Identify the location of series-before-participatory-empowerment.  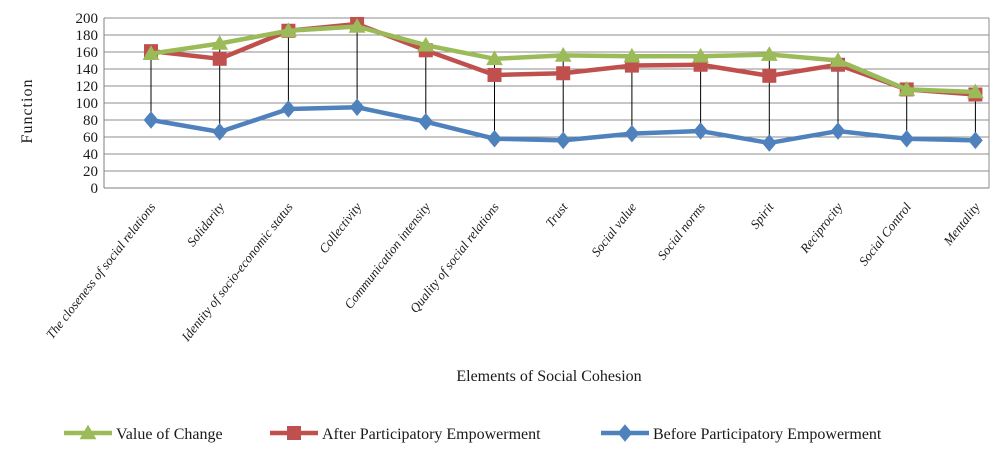
(563, 125).